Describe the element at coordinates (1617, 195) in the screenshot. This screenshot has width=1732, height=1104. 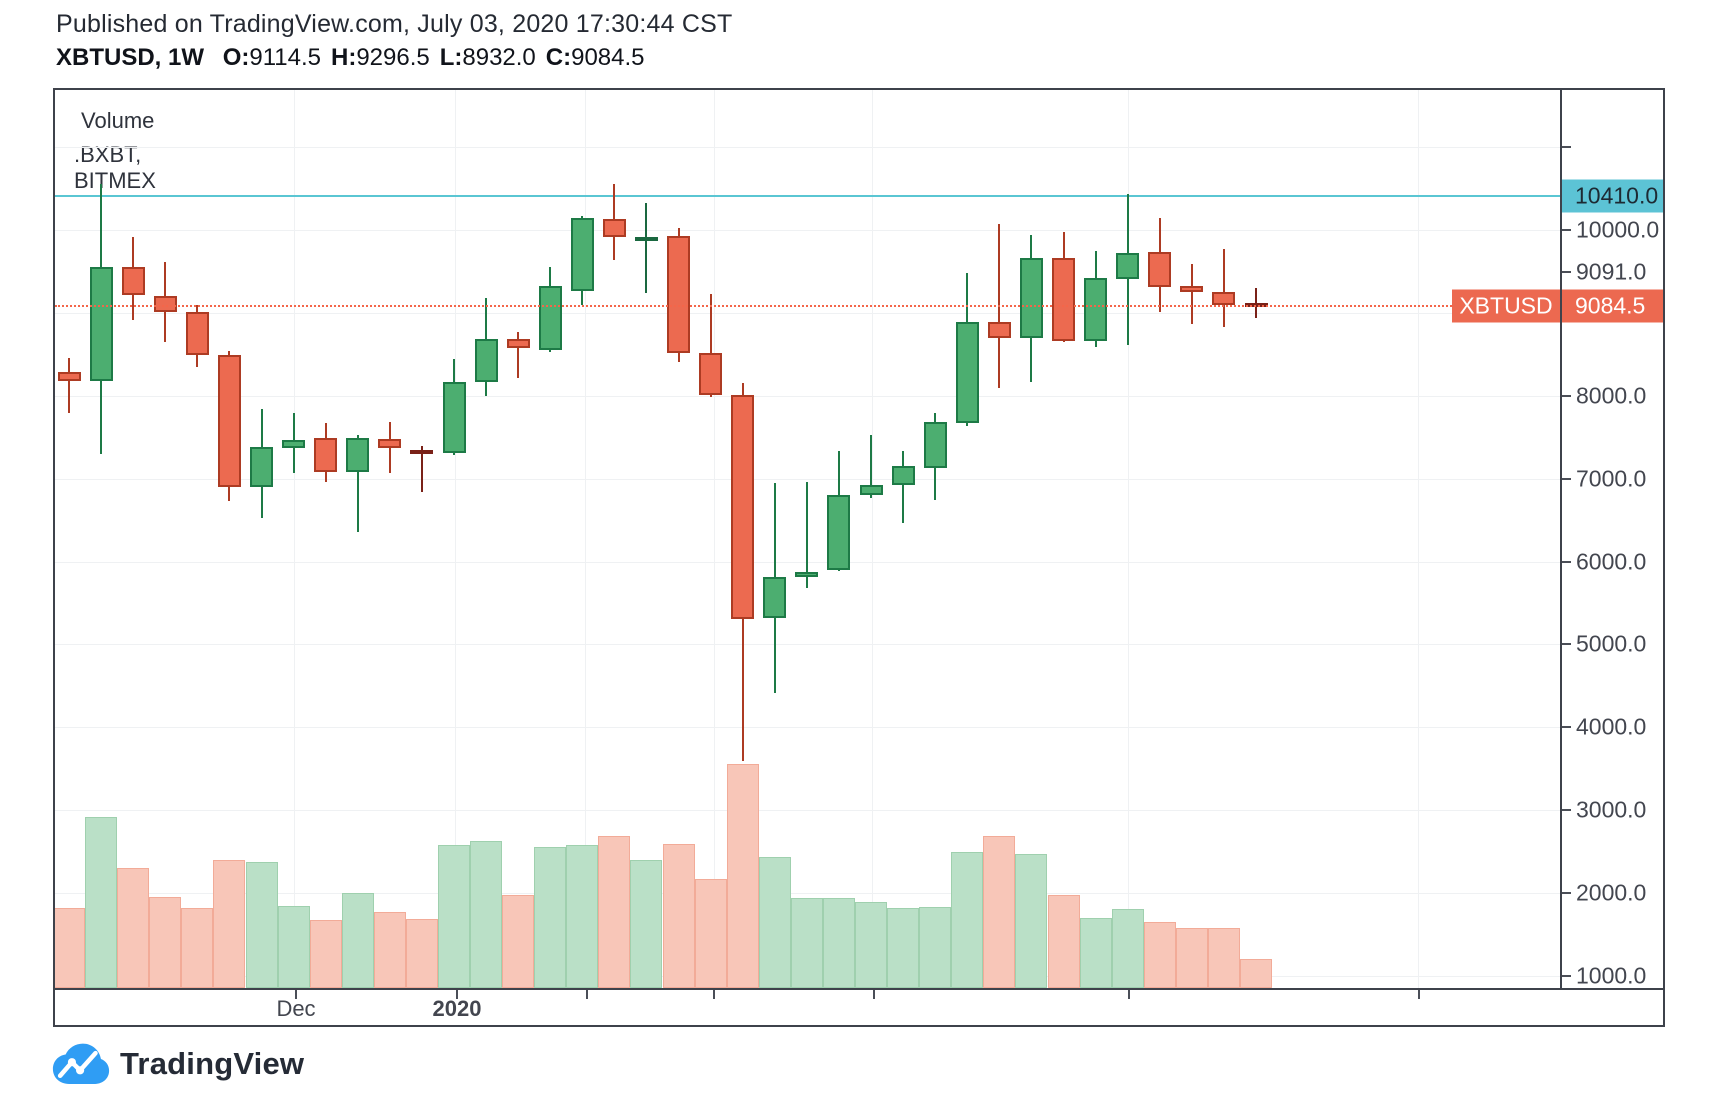
I see `price-label-text: 10410.0` at that location.